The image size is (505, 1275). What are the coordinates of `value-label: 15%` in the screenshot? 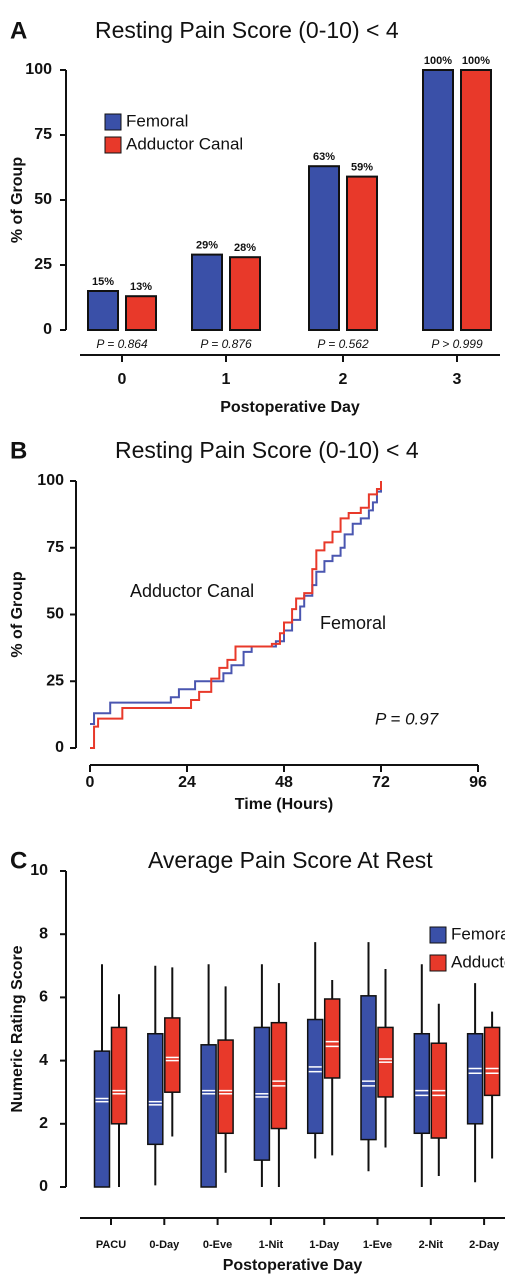 It's located at (103, 282).